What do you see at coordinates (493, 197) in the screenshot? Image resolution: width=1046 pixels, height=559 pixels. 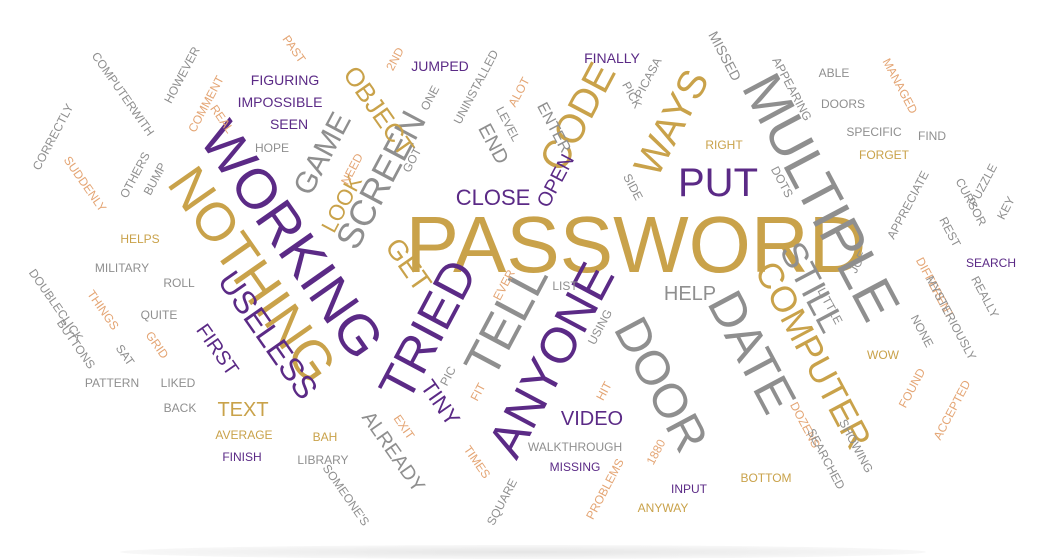 I see `word-close: CLOSE` at bounding box center [493, 197].